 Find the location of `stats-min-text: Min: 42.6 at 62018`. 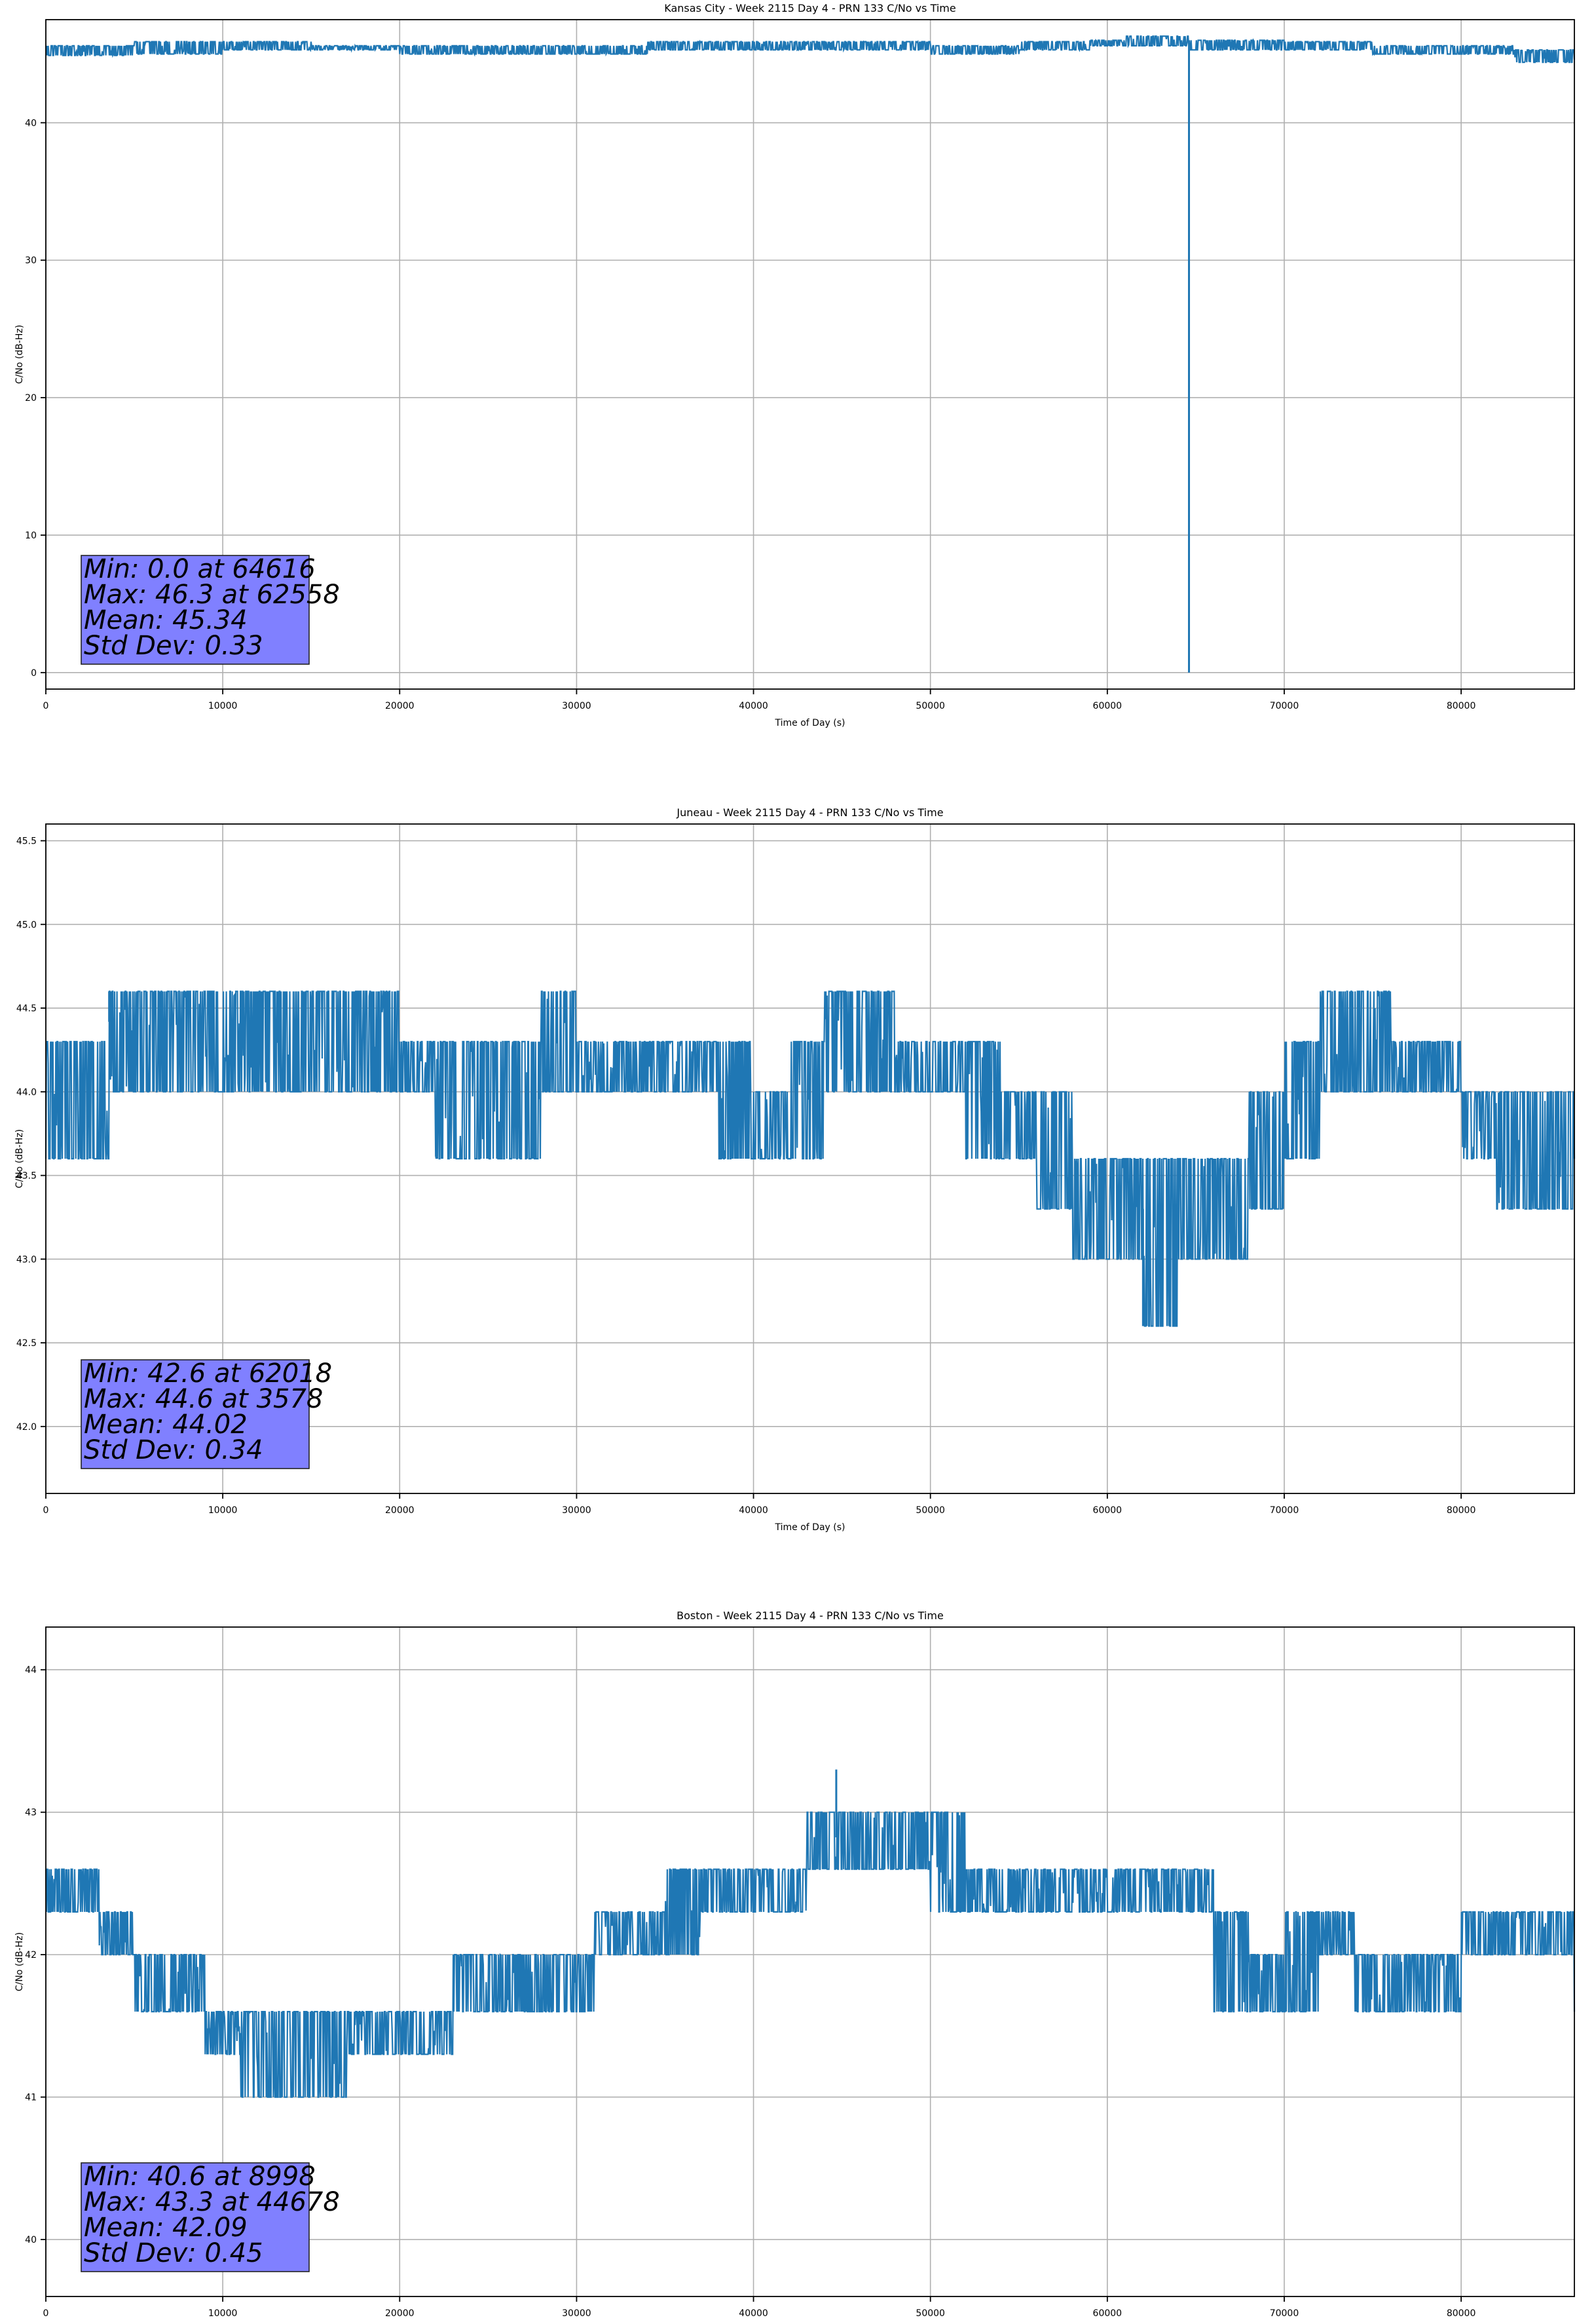

stats-min-text: Min: 42.6 at 62018 is located at coordinates (208, 1374).